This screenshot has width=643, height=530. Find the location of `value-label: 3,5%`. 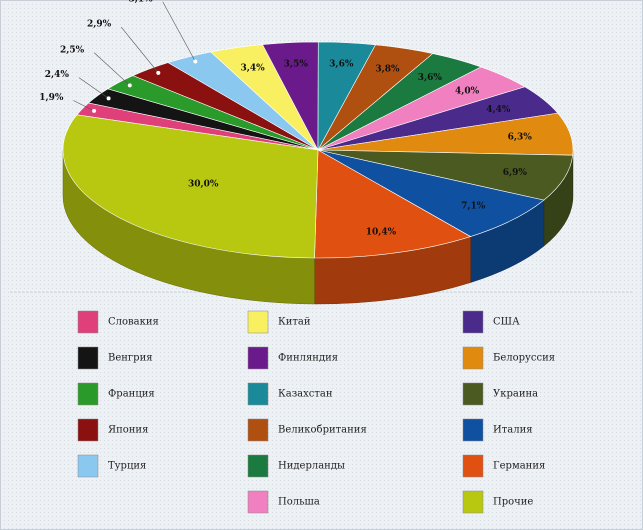

value-label: 3,5% is located at coordinates (296, 65).